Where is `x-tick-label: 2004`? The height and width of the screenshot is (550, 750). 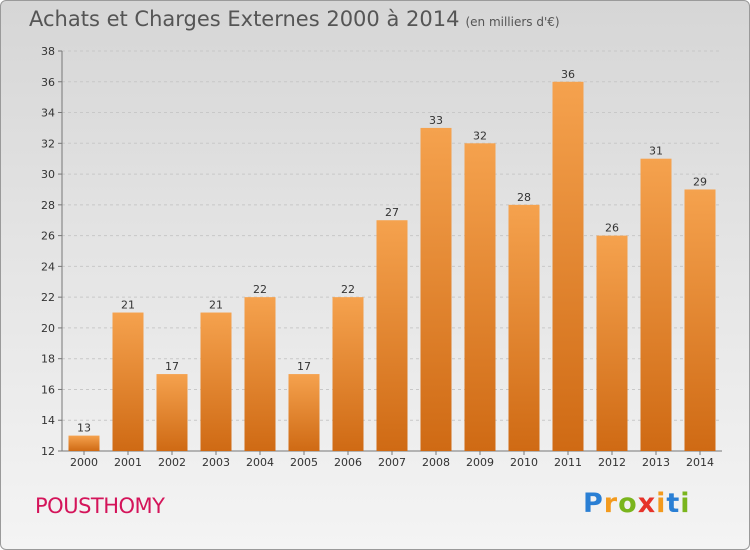 x-tick-label: 2004 is located at coordinates (260, 462).